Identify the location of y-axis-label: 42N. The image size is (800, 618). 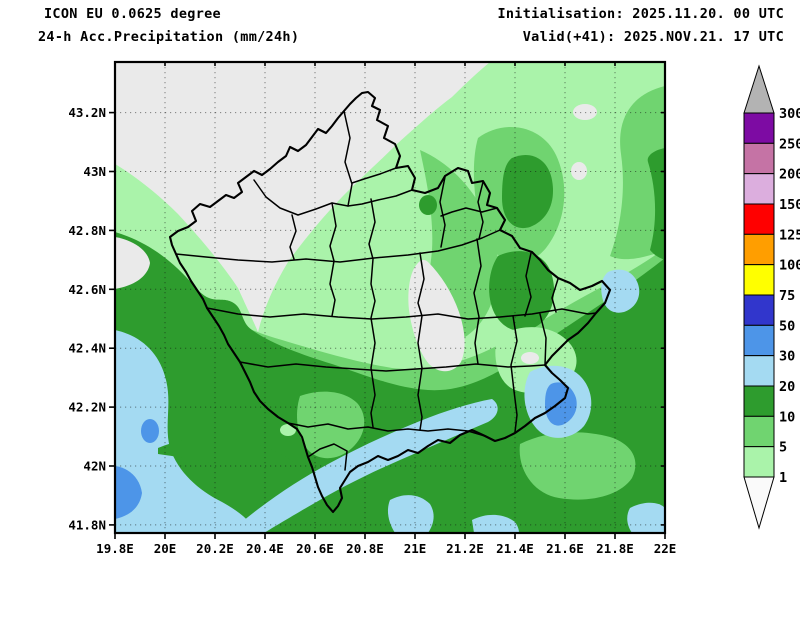
(94, 466).